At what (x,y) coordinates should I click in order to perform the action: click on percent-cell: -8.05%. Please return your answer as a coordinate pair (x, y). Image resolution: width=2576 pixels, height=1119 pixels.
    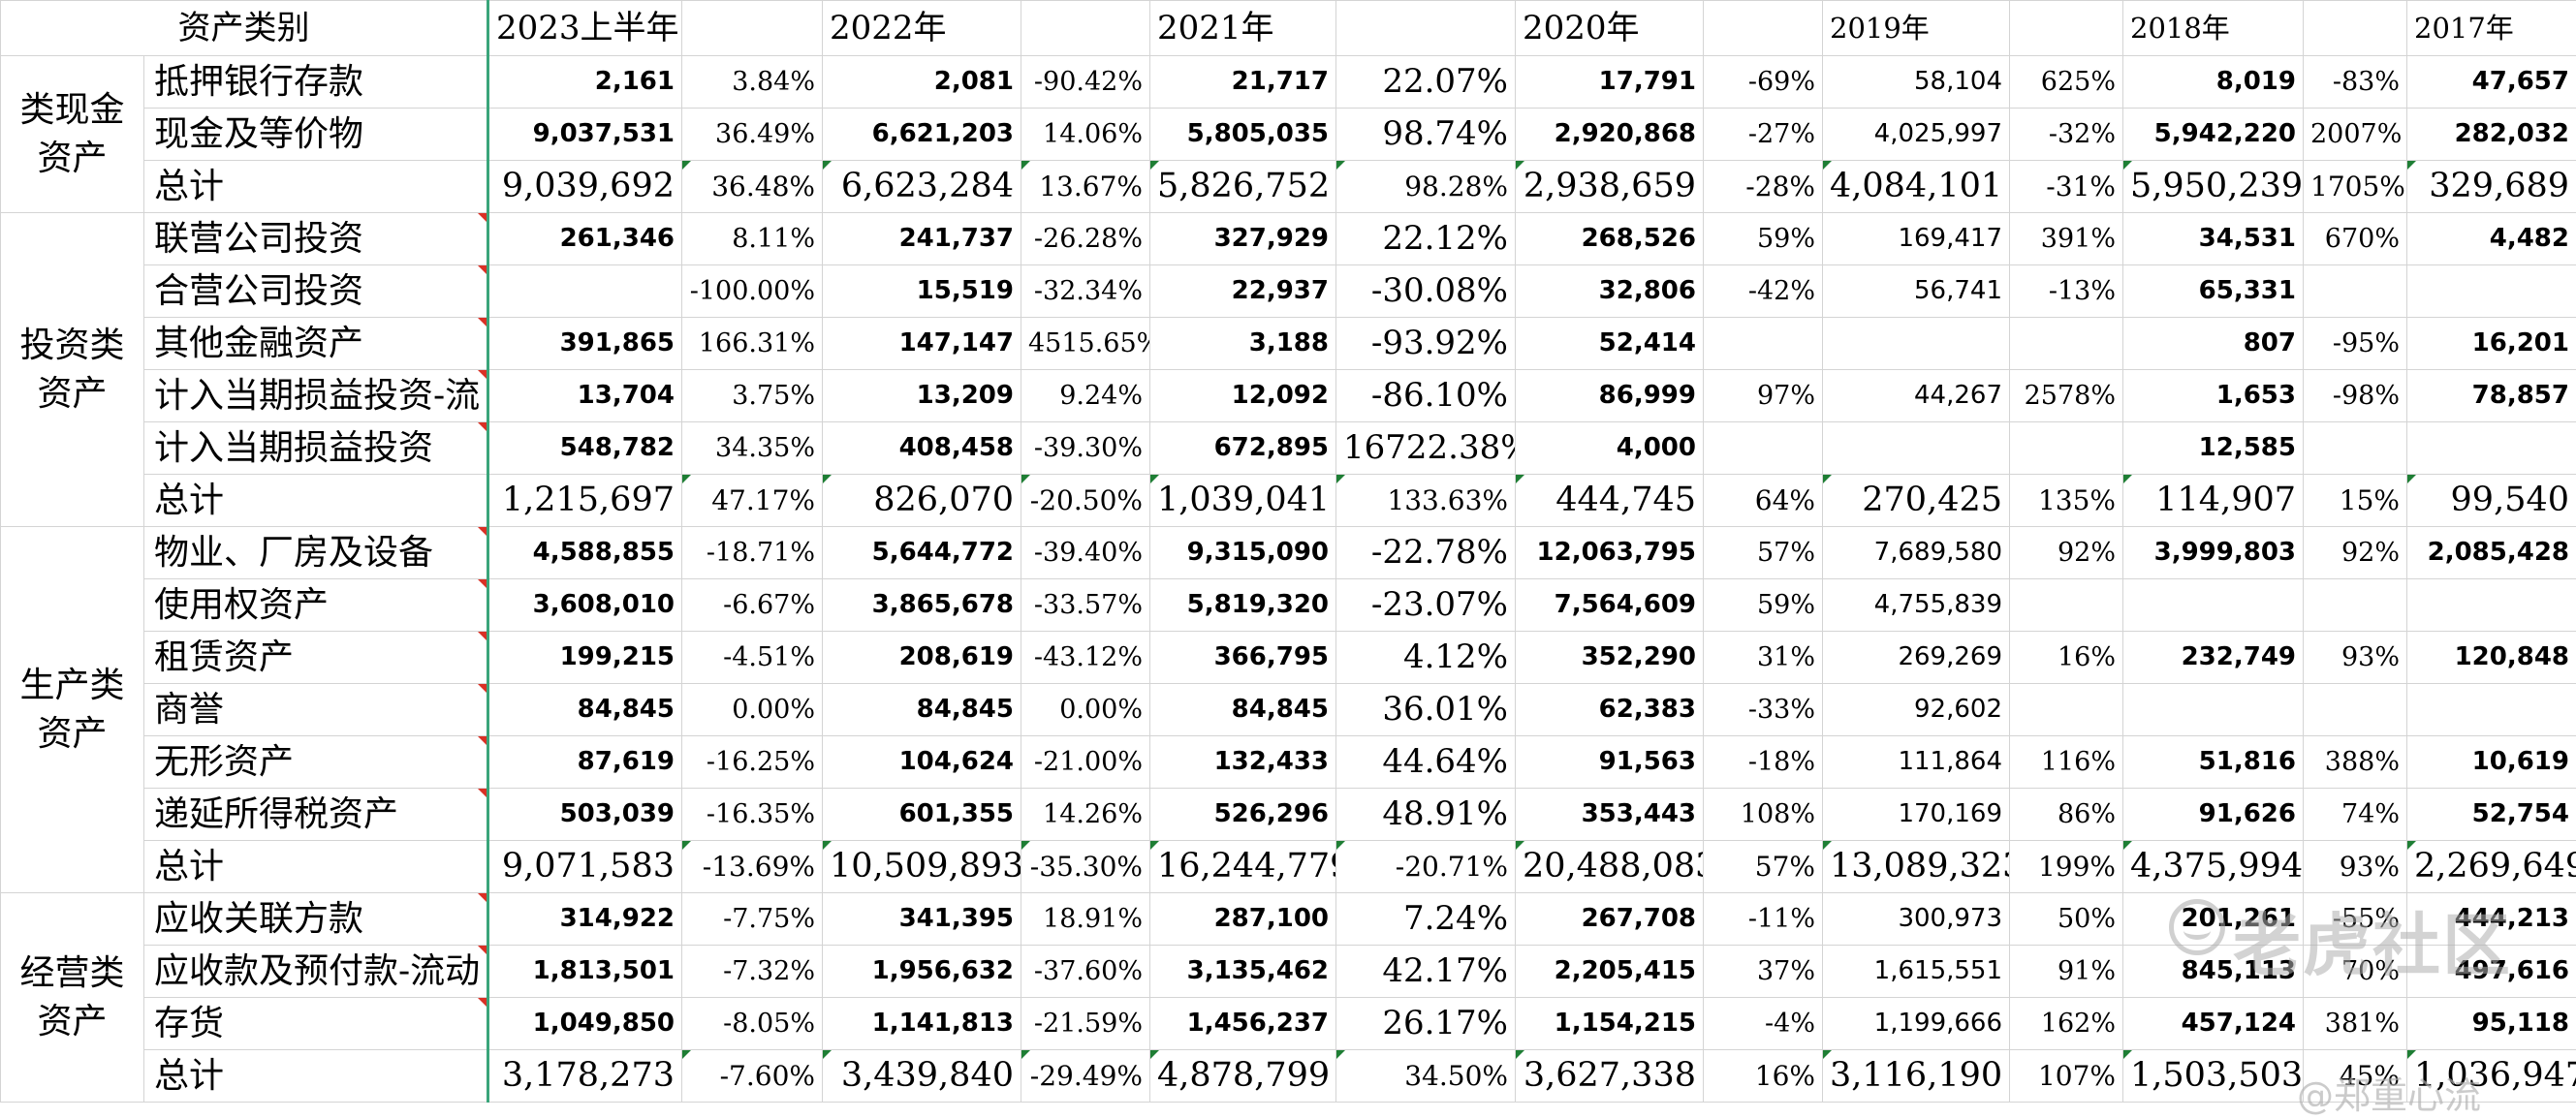
    Looking at the image, I should click on (752, 1024).